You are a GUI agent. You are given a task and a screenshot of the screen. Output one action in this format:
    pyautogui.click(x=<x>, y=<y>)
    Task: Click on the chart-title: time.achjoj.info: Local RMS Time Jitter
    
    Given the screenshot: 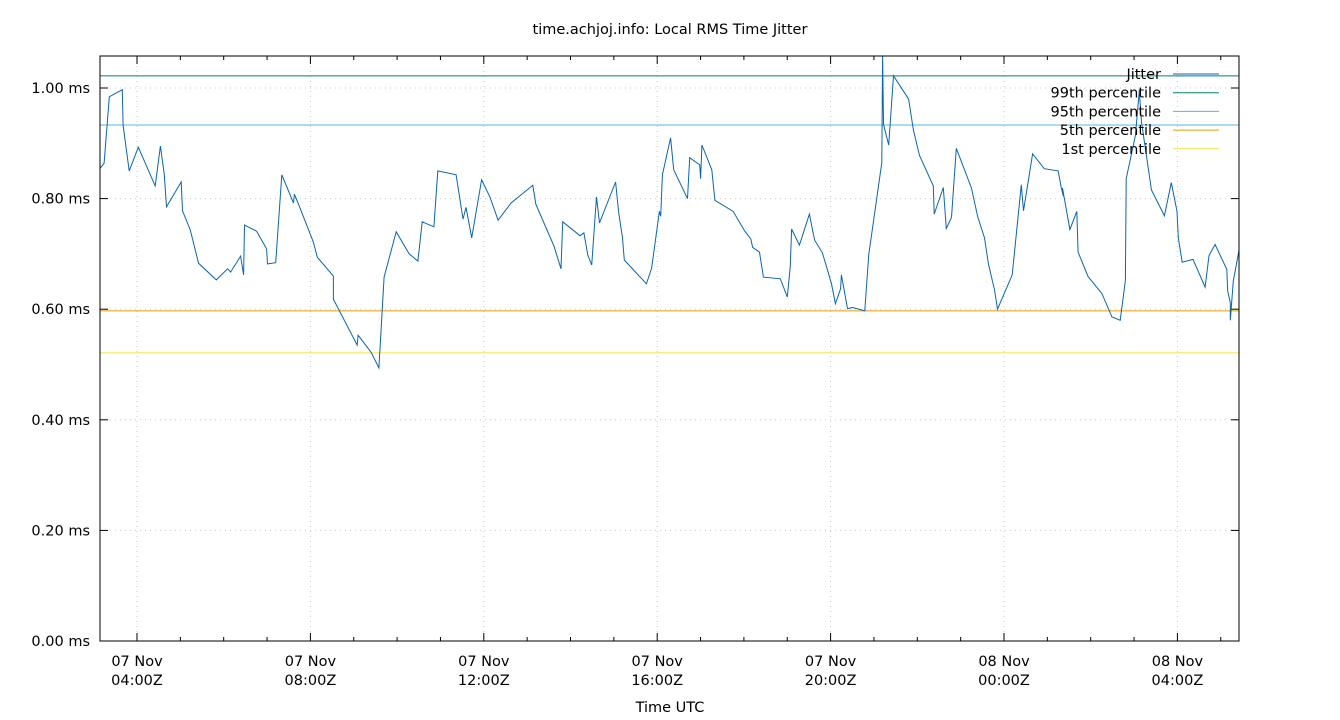 What is the action you would take?
    pyautogui.click(x=670, y=30)
    